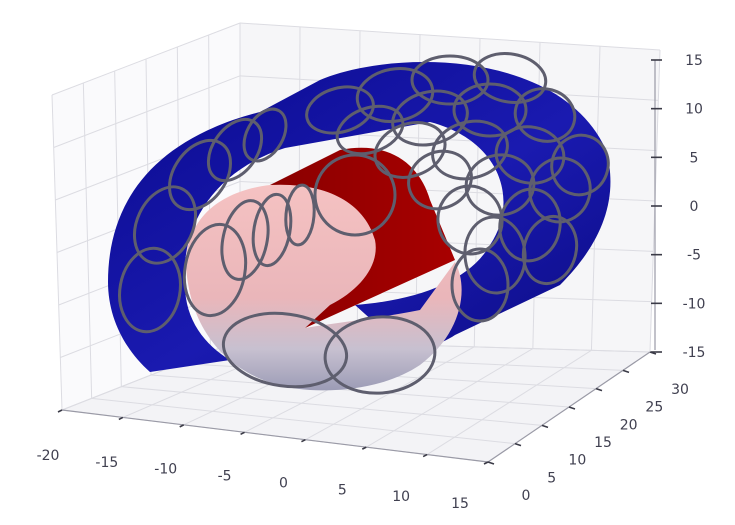 This screenshot has height=525, width=735. What do you see at coordinates (654, 408) in the screenshot?
I see `y-tick-label: 25` at bounding box center [654, 408].